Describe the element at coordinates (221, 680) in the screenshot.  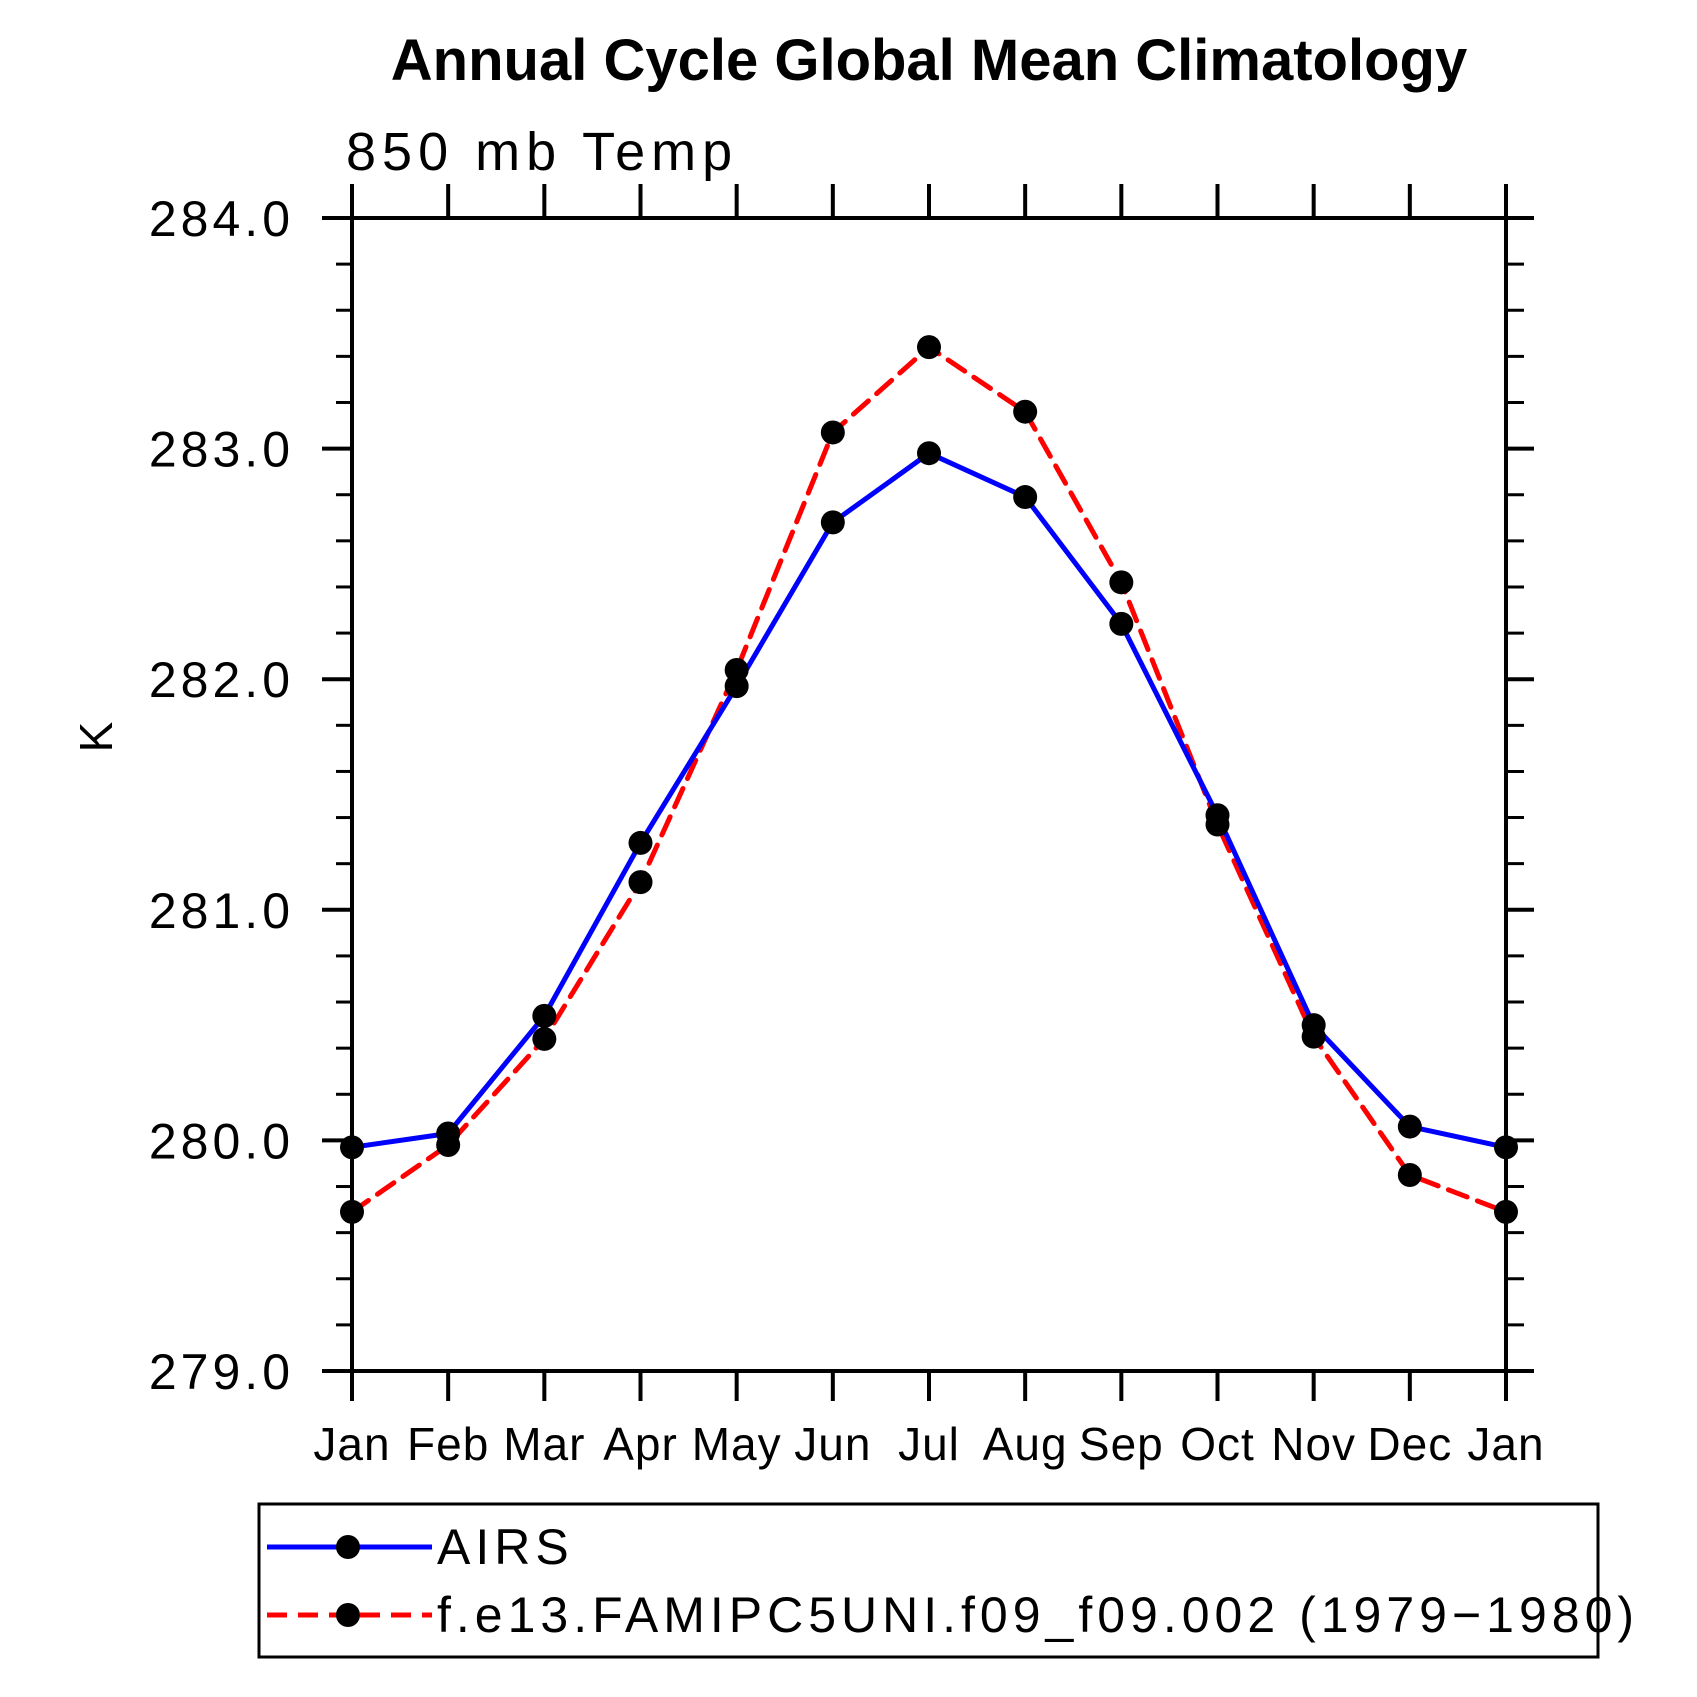
I see `y-tick-label: 282.0` at that location.